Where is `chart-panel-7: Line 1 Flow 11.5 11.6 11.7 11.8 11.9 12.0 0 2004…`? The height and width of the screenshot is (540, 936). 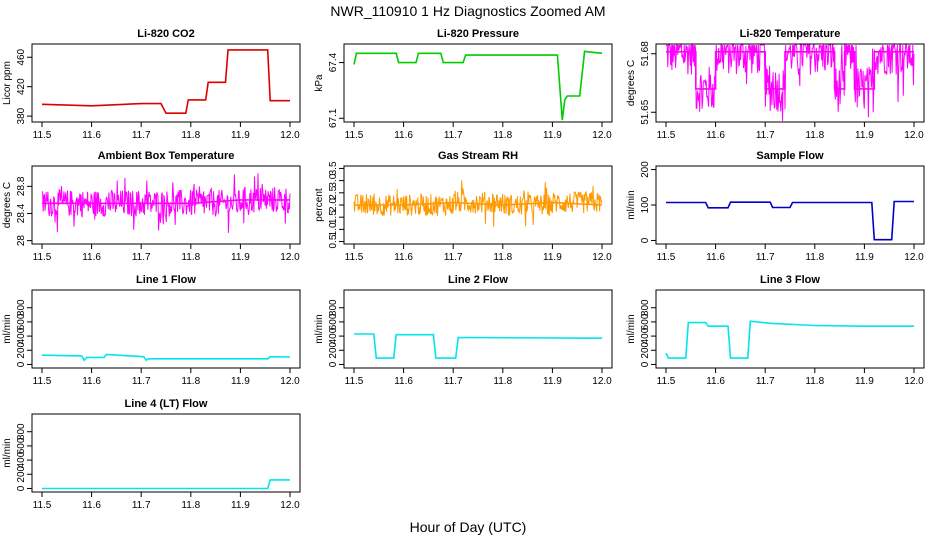 chart-panel-7: Line 1 Flow 11.5 11.6 11.7 11.8 11.9 12.0 0 2004… is located at coordinates (151, 330).